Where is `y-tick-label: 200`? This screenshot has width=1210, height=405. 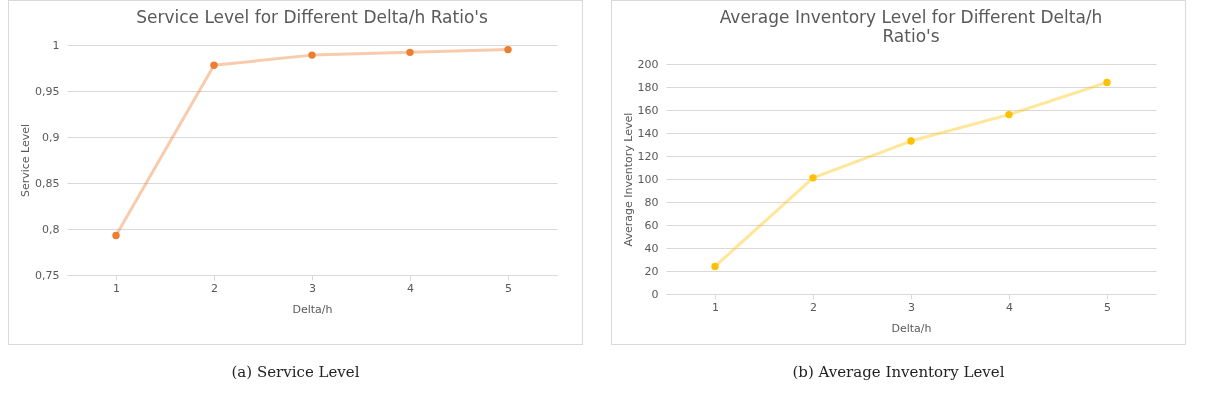 y-tick-label: 200 is located at coordinates (648, 64).